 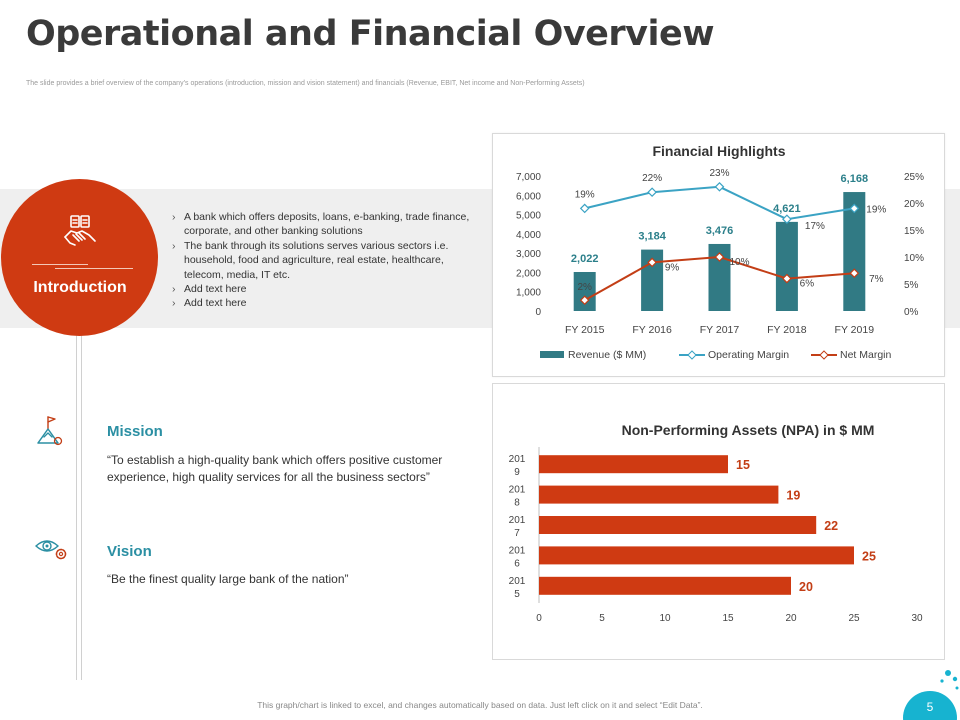 I want to click on y-tick-label: 5,000, so click(x=528, y=216).